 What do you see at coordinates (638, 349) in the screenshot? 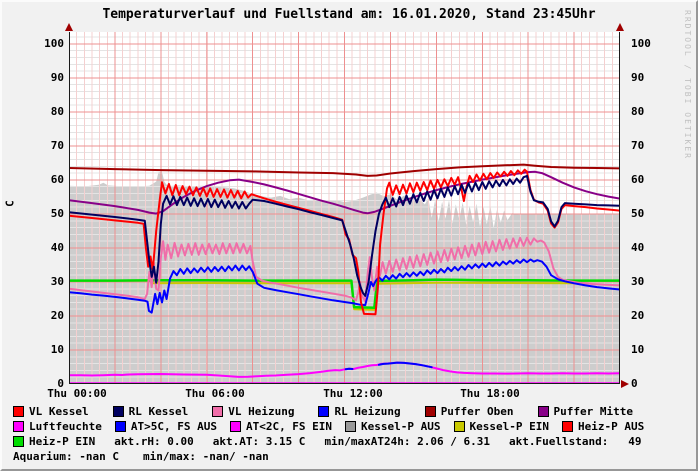
I see `y-tick-label-right: 10` at bounding box center [638, 349].